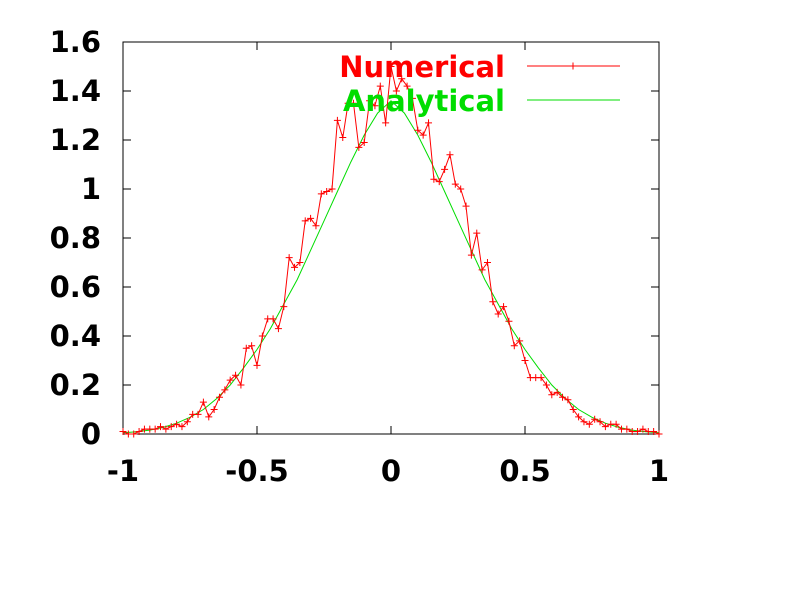  What do you see at coordinates (123, 471) in the screenshot?
I see `x-tick-label: -1` at bounding box center [123, 471].